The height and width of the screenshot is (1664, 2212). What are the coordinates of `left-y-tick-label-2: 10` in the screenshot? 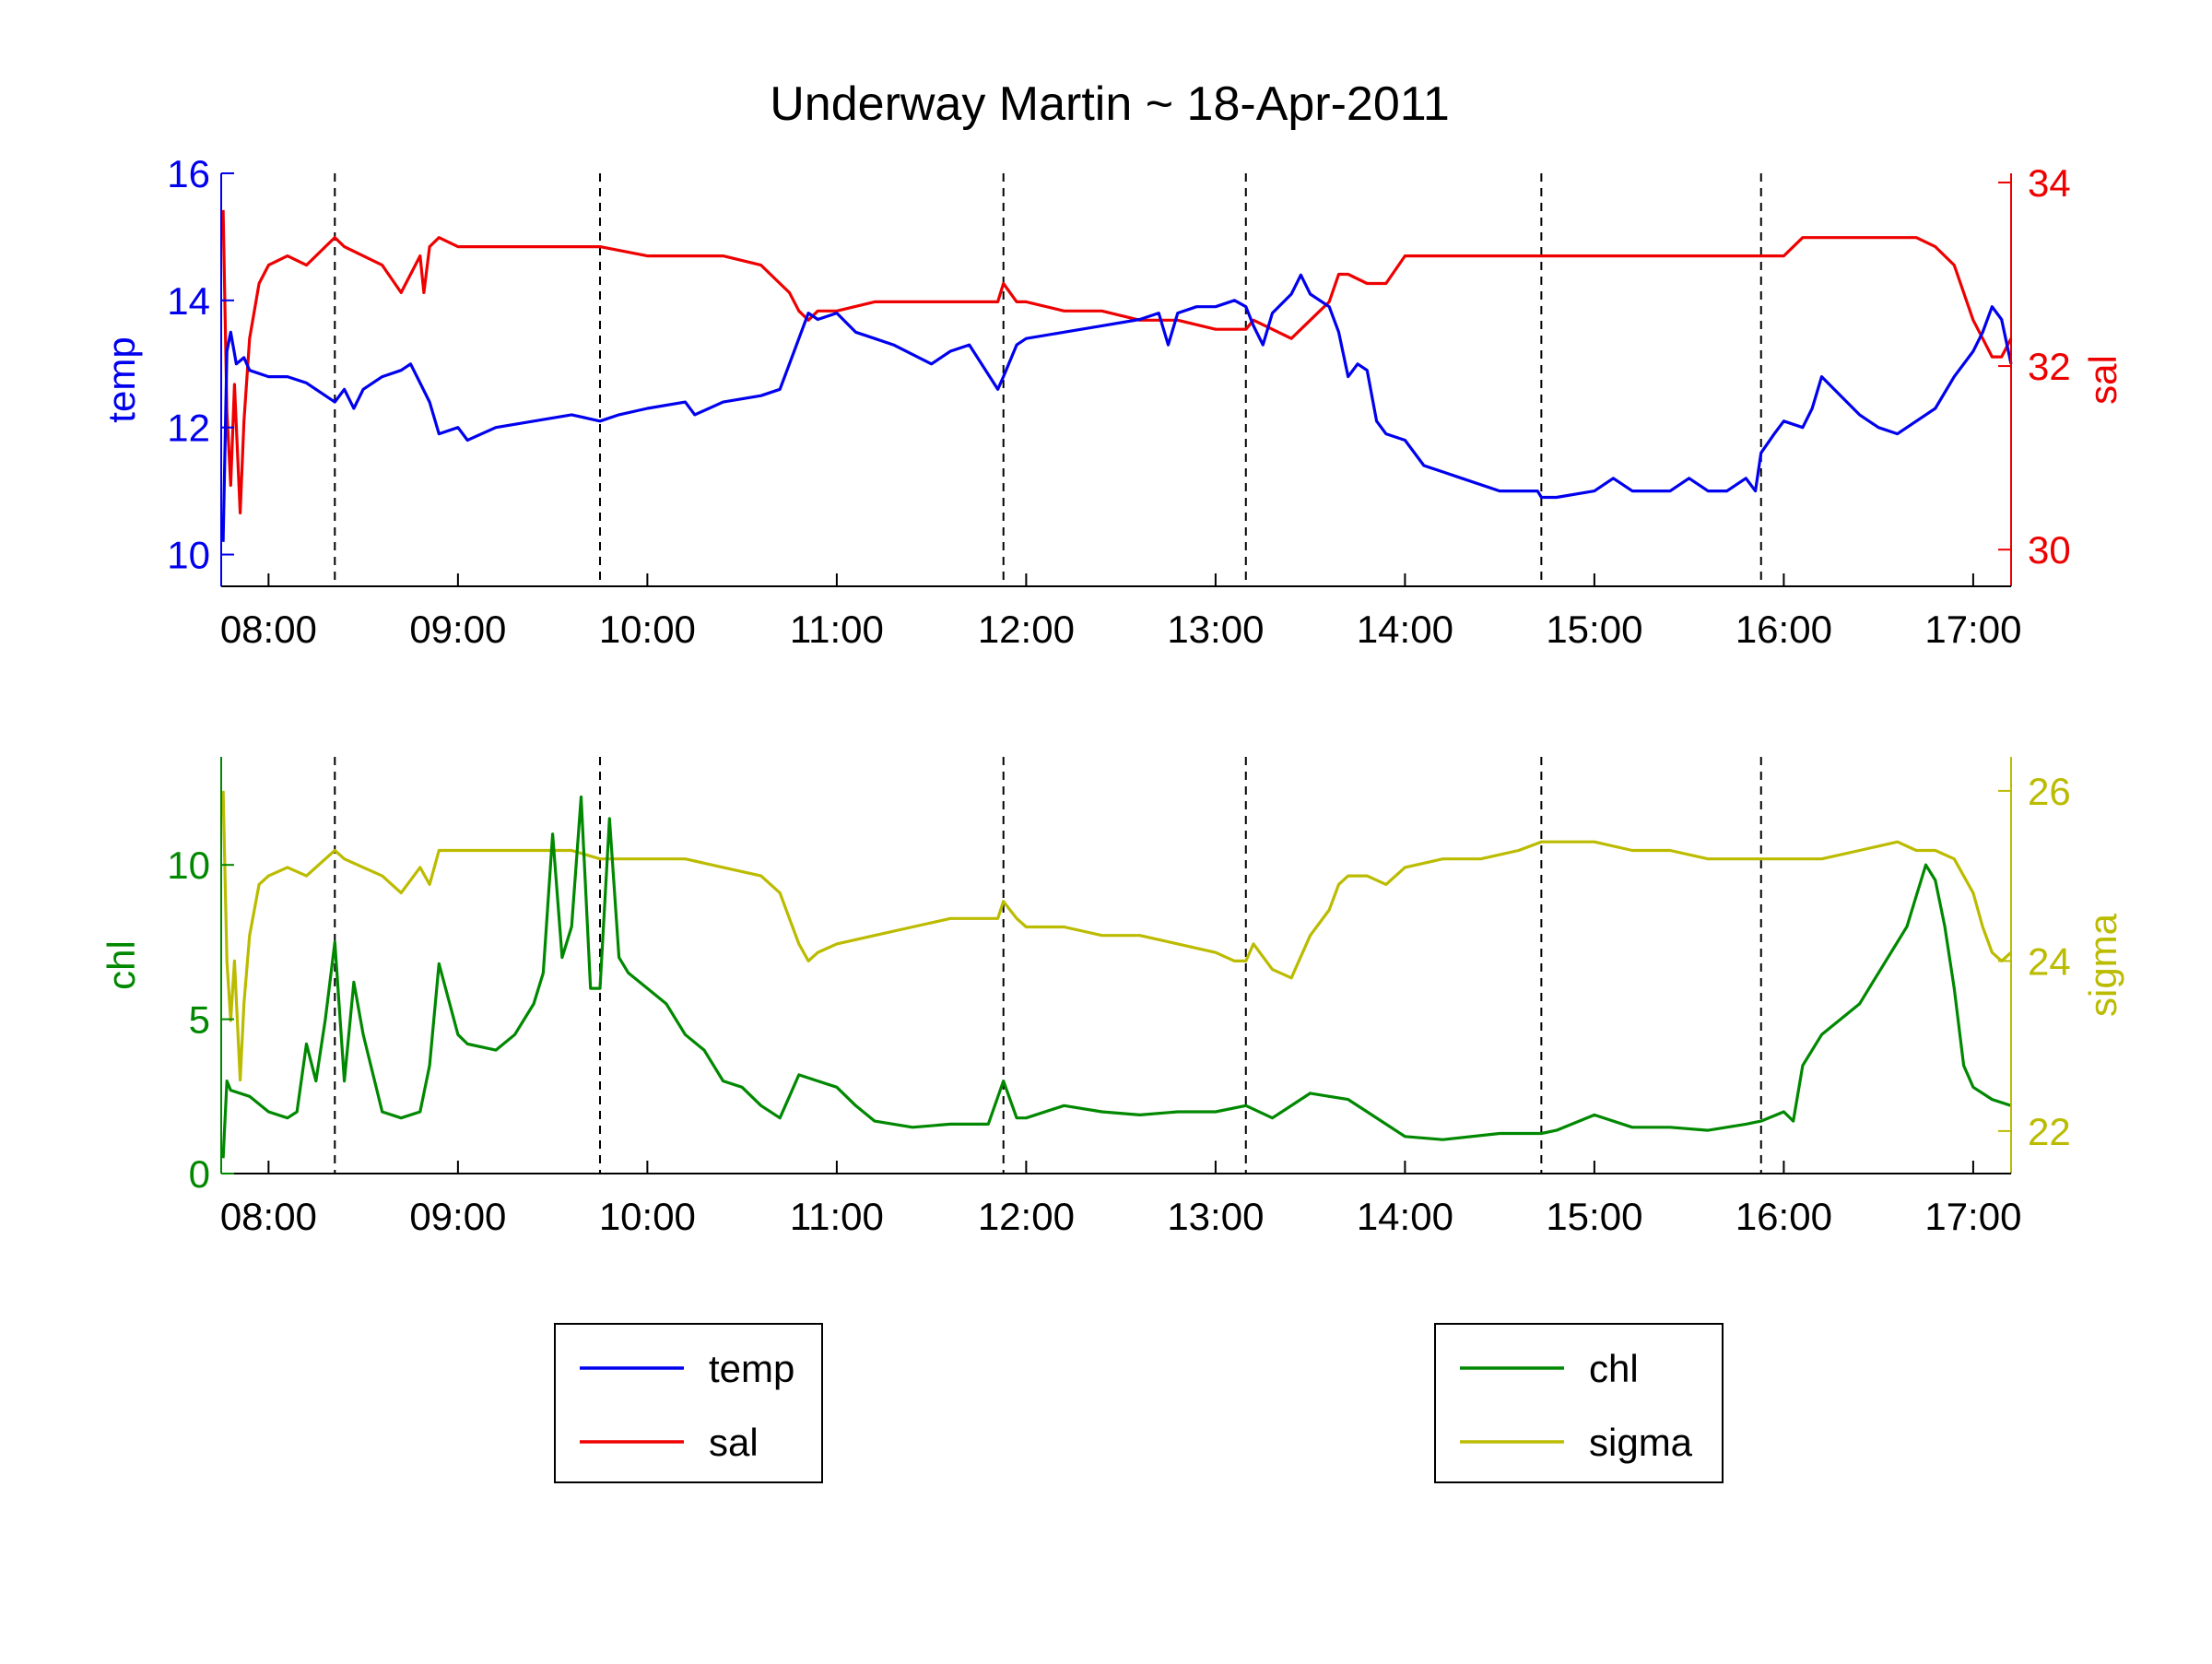 It's located at (188, 865).